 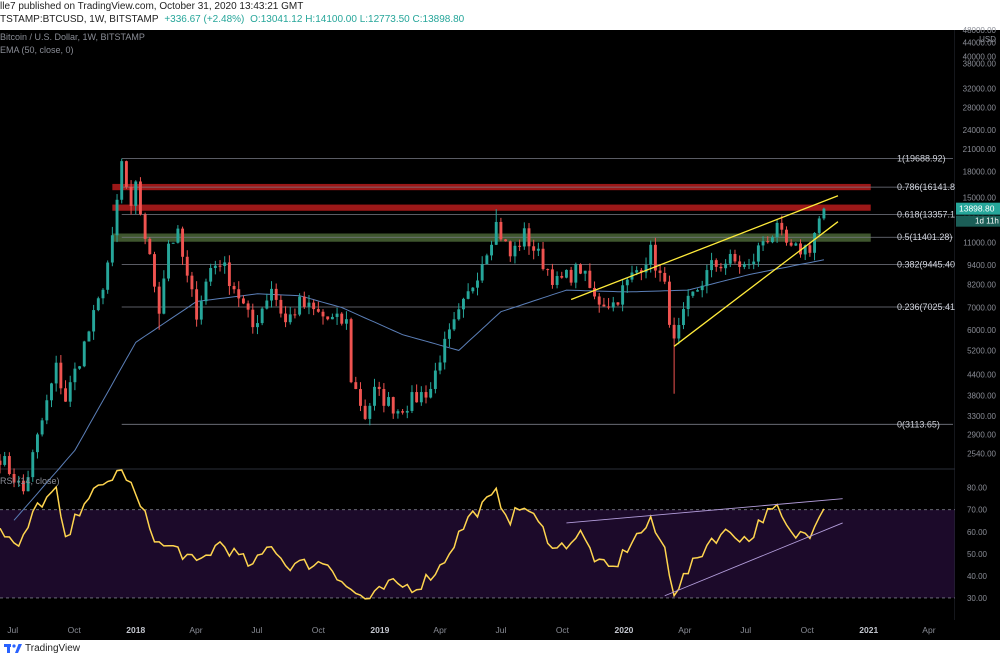 What do you see at coordinates (491, 212) in the screenshot?
I see `price-zones` at bounding box center [491, 212].